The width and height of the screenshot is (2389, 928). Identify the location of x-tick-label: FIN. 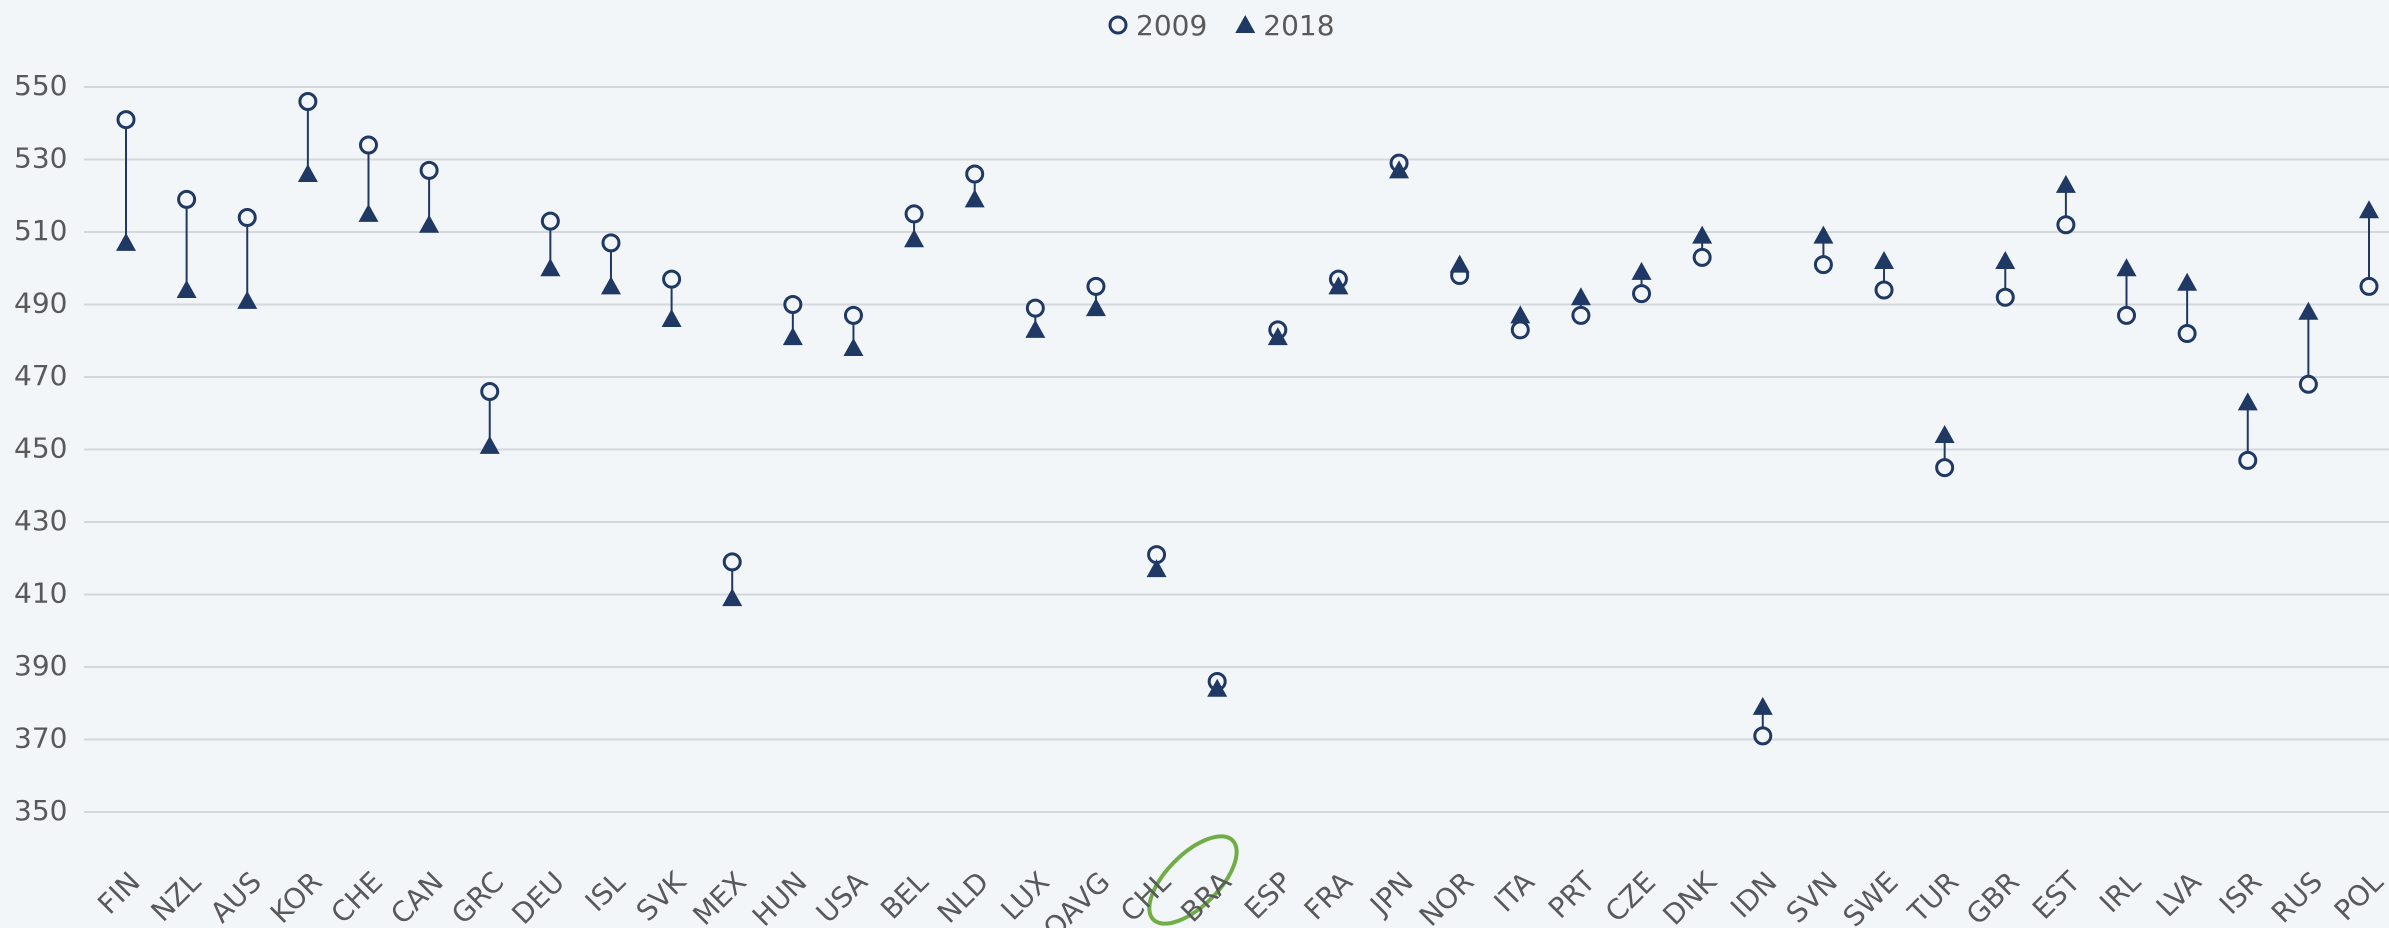
(118, 892).